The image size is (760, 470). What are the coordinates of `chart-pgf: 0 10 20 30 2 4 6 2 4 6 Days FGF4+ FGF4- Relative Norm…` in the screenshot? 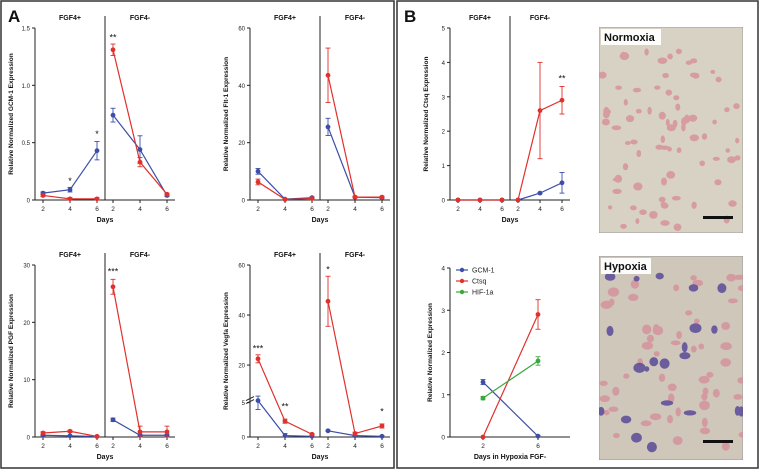 It's located at (91, 356).